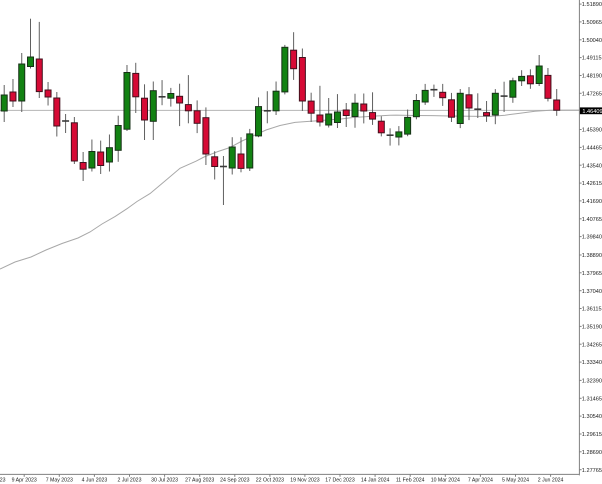  Describe the element at coordinates (592, 363) in the screenshot. I see `svg-text: 1.33340` at that location.